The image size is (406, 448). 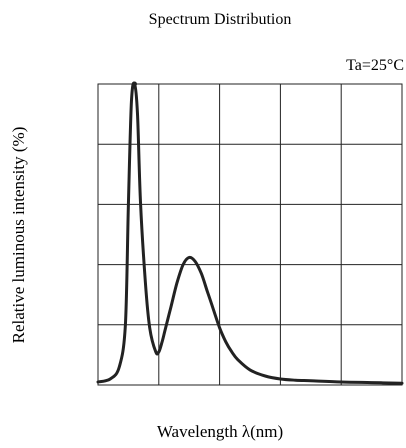 What do you see at coordinates (220, 431) in the screenshot?
I see `x-axis-label: Wavelength λ(nm)` at bounding box center [220, 431].